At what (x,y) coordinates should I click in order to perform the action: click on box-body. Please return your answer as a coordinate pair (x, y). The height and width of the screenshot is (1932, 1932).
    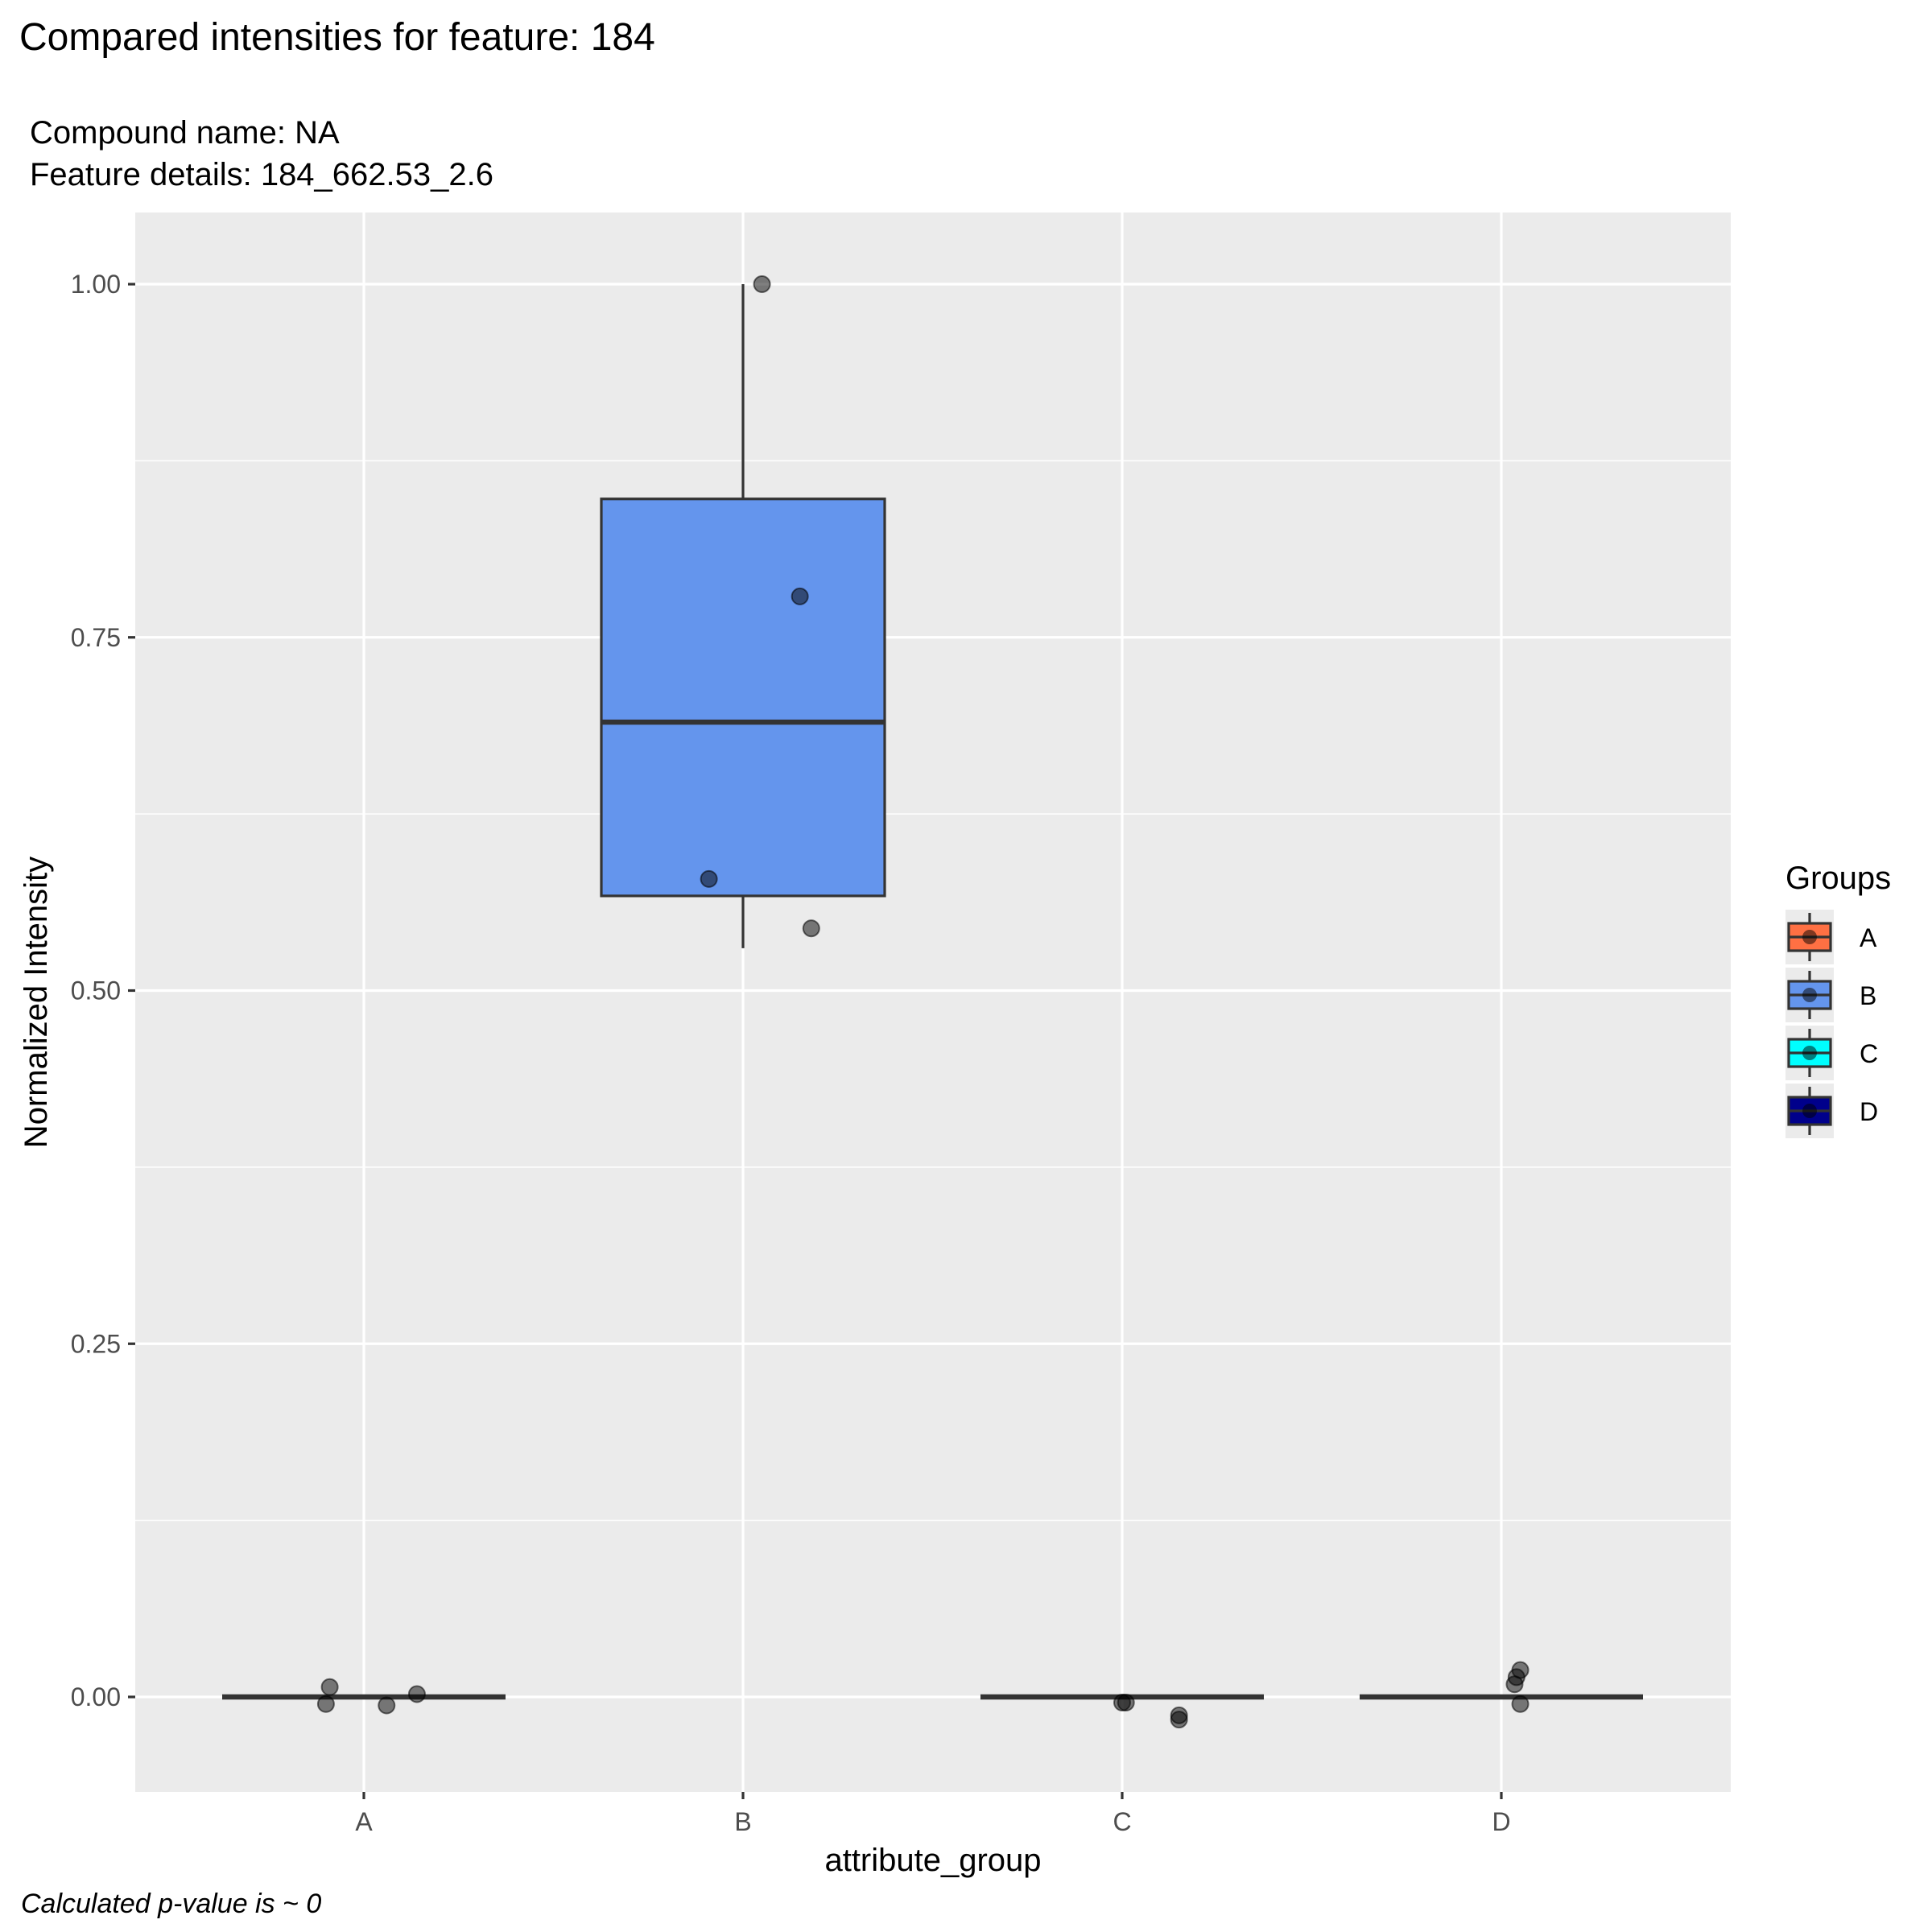
    Looking at the image, I should click on (743, 697).